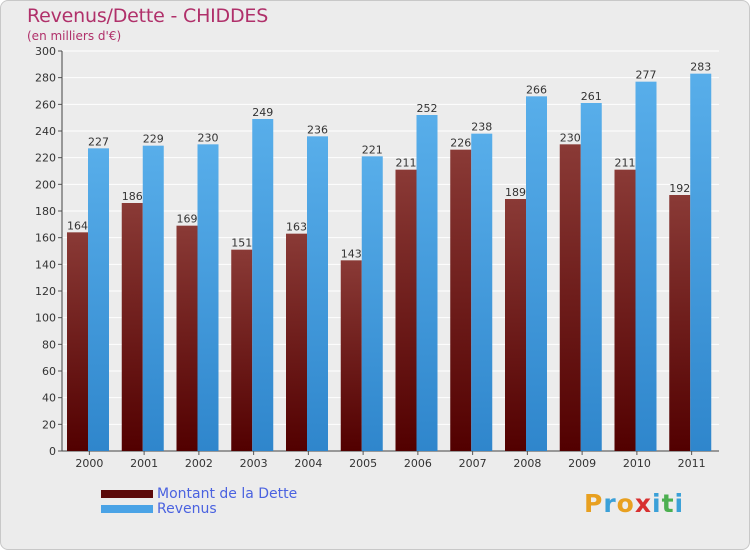 Image resolution: width=750 pixels, height=550 pixels. What do you see at coordinates (127, 494) in the screenshot?
I see `legend-swatch-dette` at bounding box center [127, 494].